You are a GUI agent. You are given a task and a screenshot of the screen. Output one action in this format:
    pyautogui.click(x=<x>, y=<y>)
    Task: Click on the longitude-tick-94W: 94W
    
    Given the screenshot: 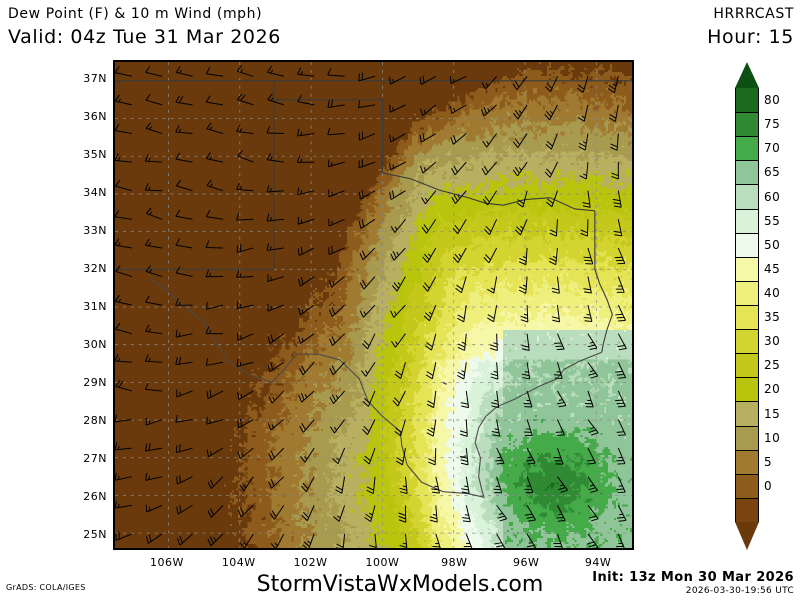 What is the action you would take?
    pyautogui.click(x=598, y=562)
    